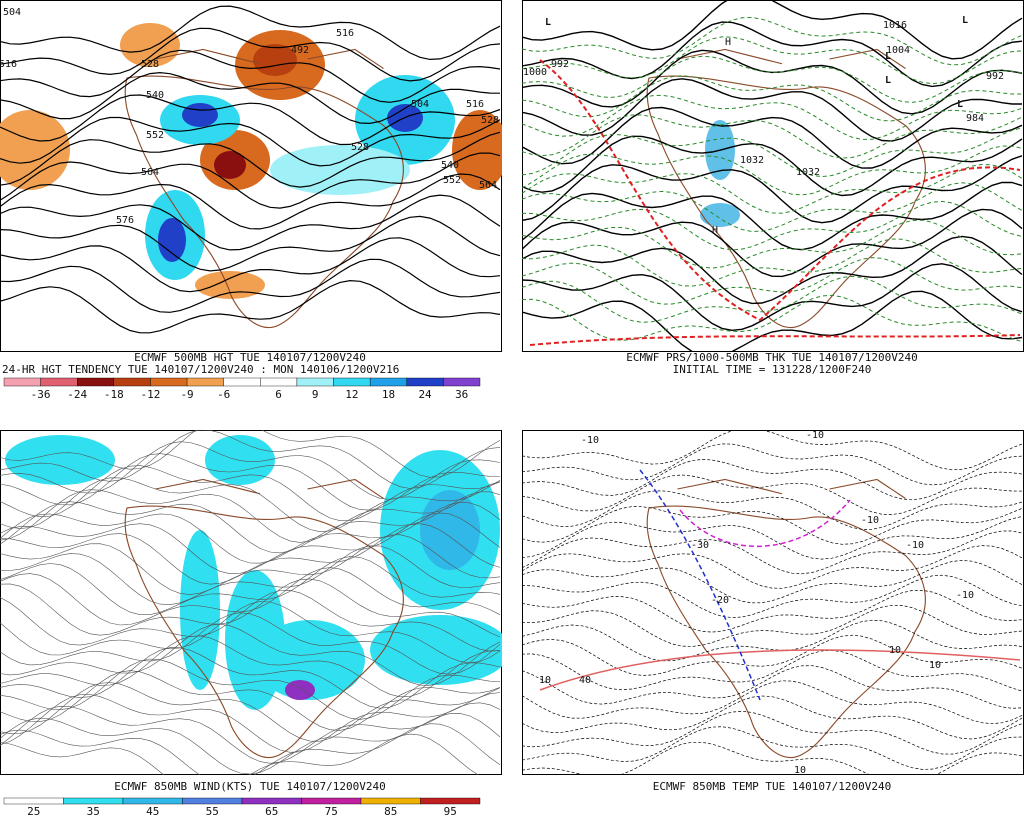 The image size is (1024, 819). What do you see at coordinates (223, 394) in the screenshot?
I see `colorbar-label: -6` at bounding box center [223, 394].